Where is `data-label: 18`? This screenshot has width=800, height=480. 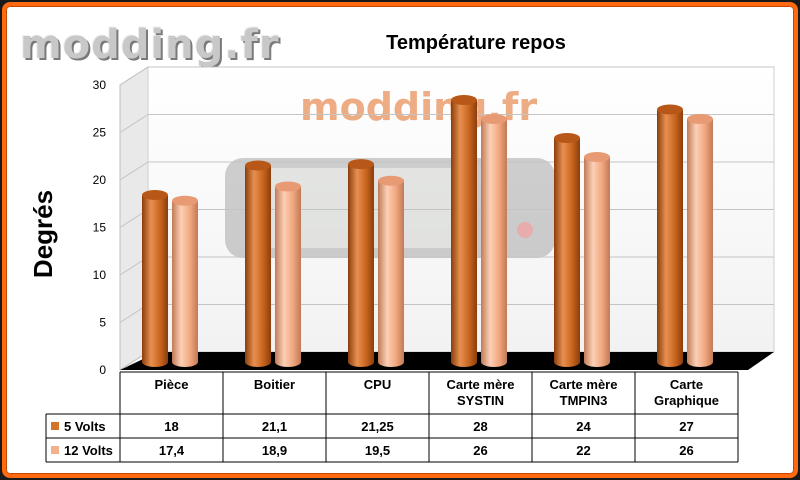
data-label: 18 is located at coordinates (171, 426).